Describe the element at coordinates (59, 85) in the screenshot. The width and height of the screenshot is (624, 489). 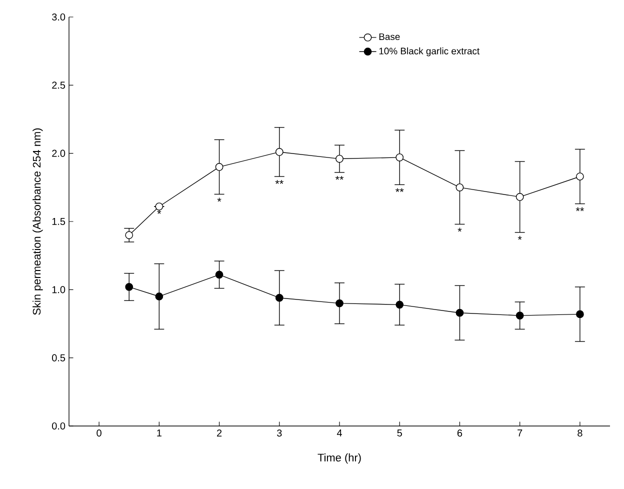
I see `y-tick-label: 2.5` at that location.